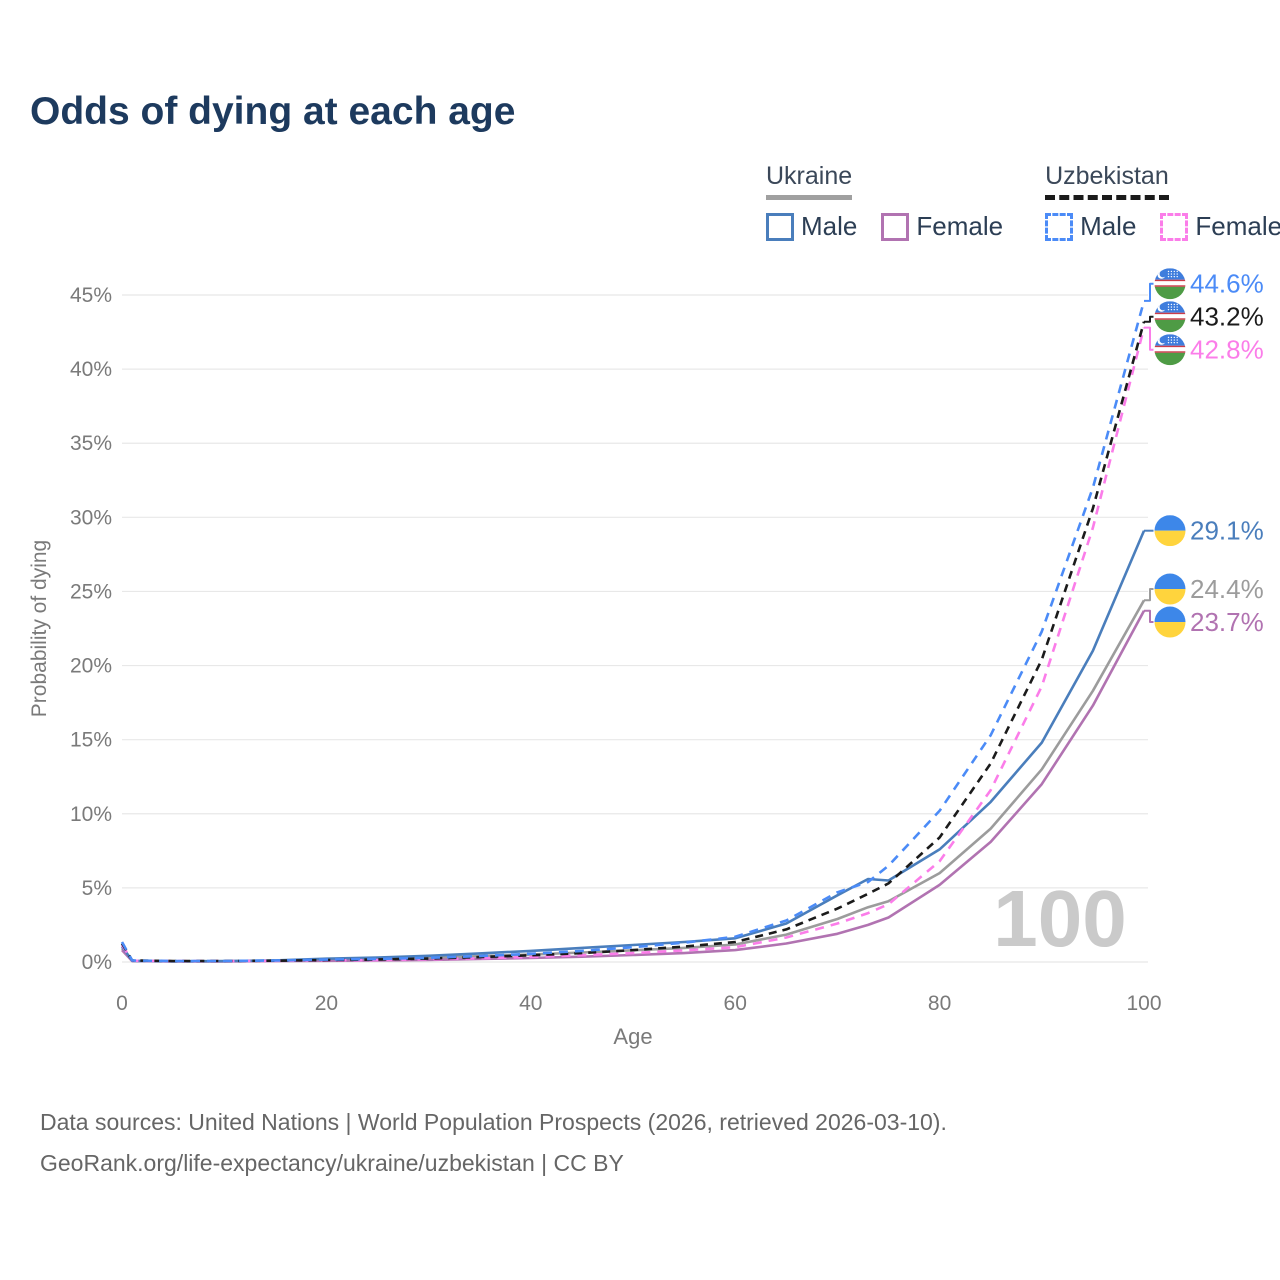 Image resolution: width=1280 pixels, height=1280 pixels. I want to click on end-label-ukraine-male: 29.1%, so click(1204, 531).